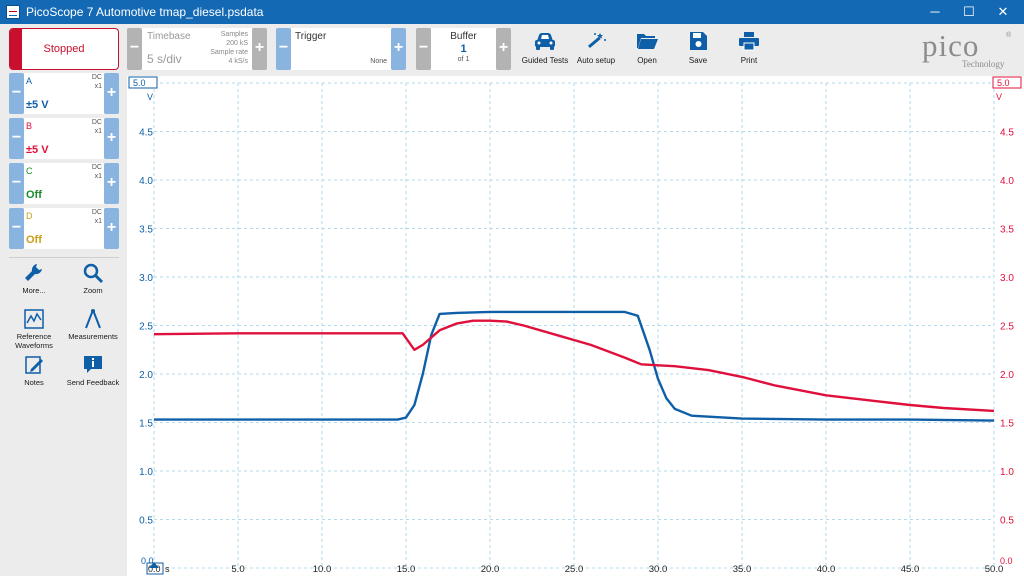  I want to click on channel-sidebar: − A DC x1 ±5 V + − B DC x1 ±5 V + − C DC, so click(63, 324).